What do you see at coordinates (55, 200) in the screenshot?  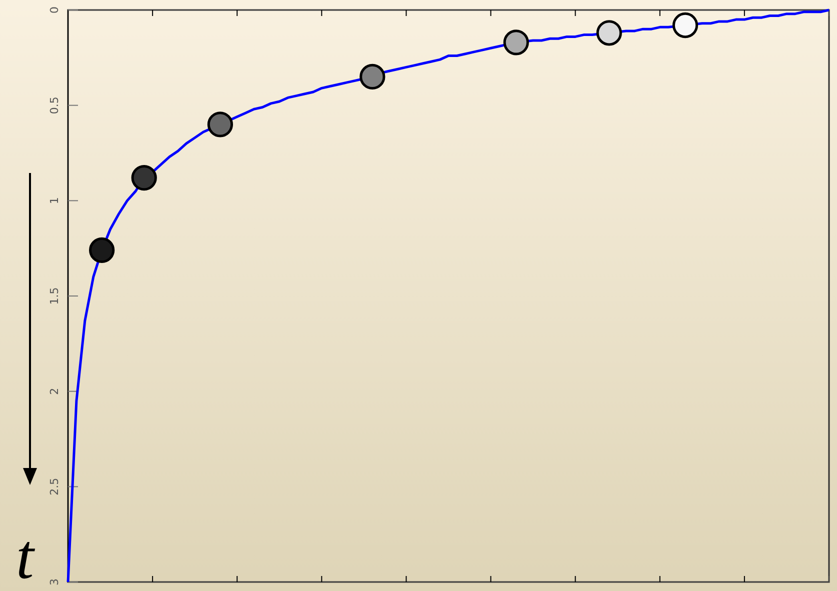 I see `y-tick-label: 1` at bounding box center [55, 200].